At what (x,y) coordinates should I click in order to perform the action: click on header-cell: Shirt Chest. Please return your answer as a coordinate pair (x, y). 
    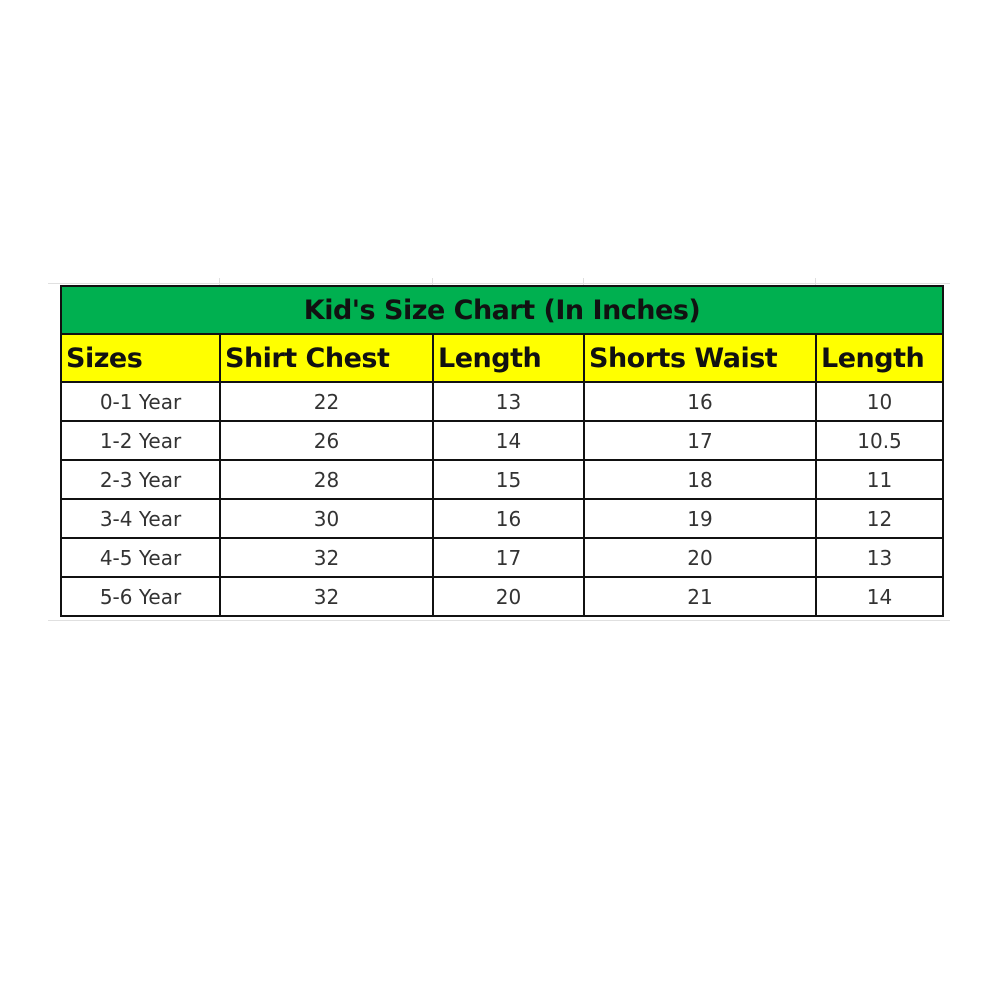
    Looking at the image, I should click on (326, 358).